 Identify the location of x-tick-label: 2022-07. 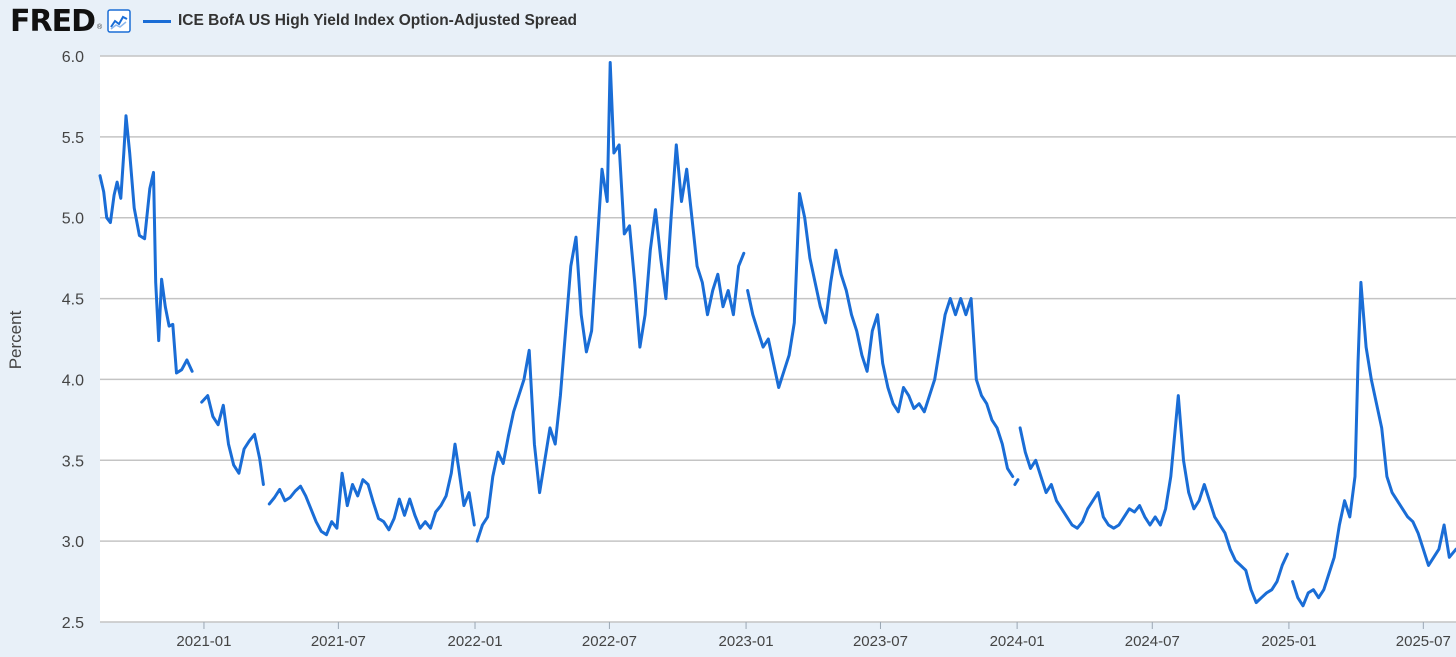
(609, 641).